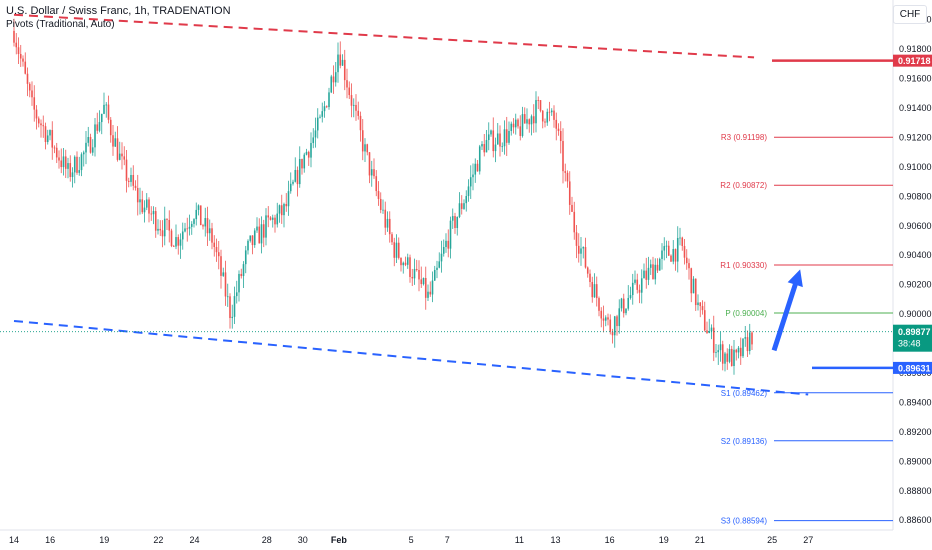 The width and height of the screenshot is (932, 550). Describe the element at coordinates (60, 24) in the screenshot. I see `indicator-label: Pivots (Traditional, Auto)` at that location.